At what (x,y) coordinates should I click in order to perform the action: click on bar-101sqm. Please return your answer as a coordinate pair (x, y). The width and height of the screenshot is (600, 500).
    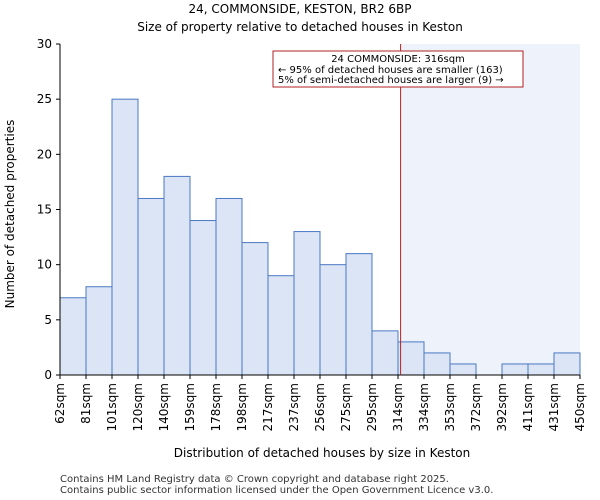
    Looking at the image, I should click on (125, 237).